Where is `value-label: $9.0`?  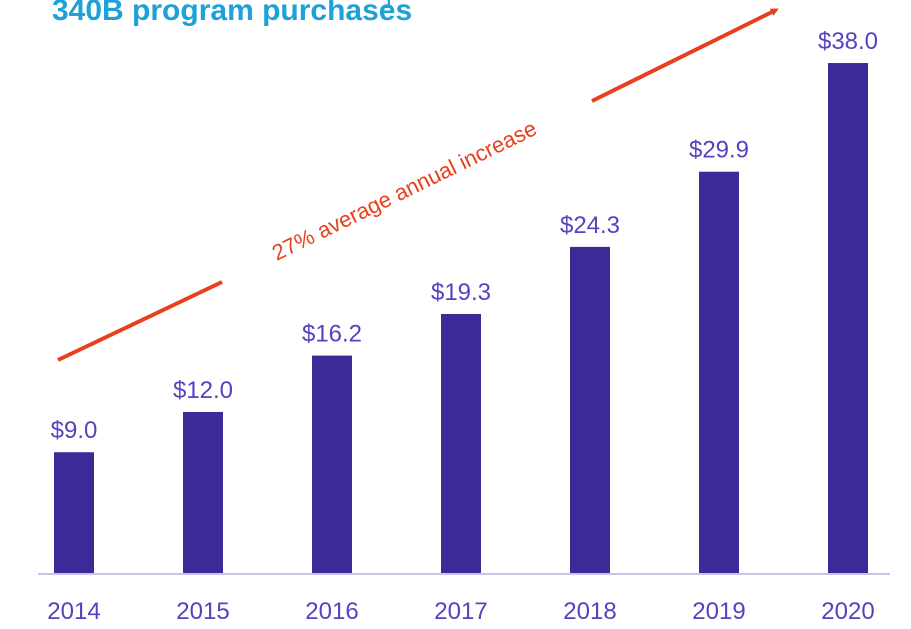
value-label: $9.0 is located at coordinates (74, 430).